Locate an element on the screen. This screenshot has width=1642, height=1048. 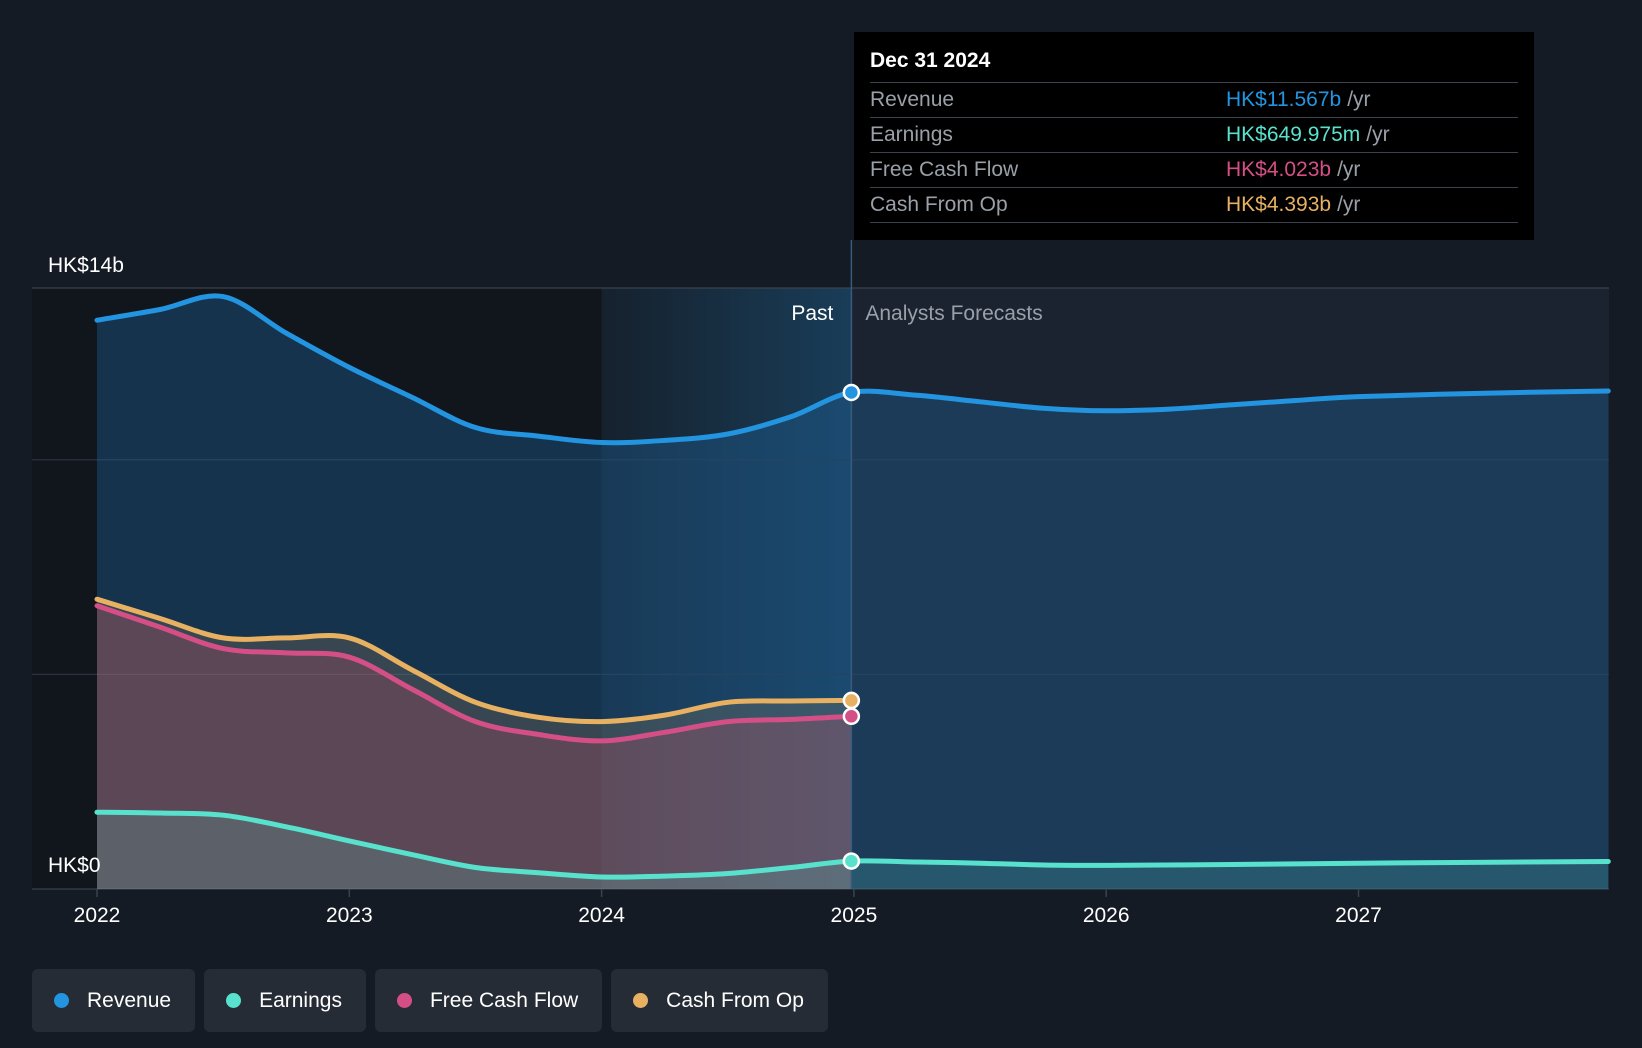
x-tick-label: 2022 is located at coordinates (97, 915).